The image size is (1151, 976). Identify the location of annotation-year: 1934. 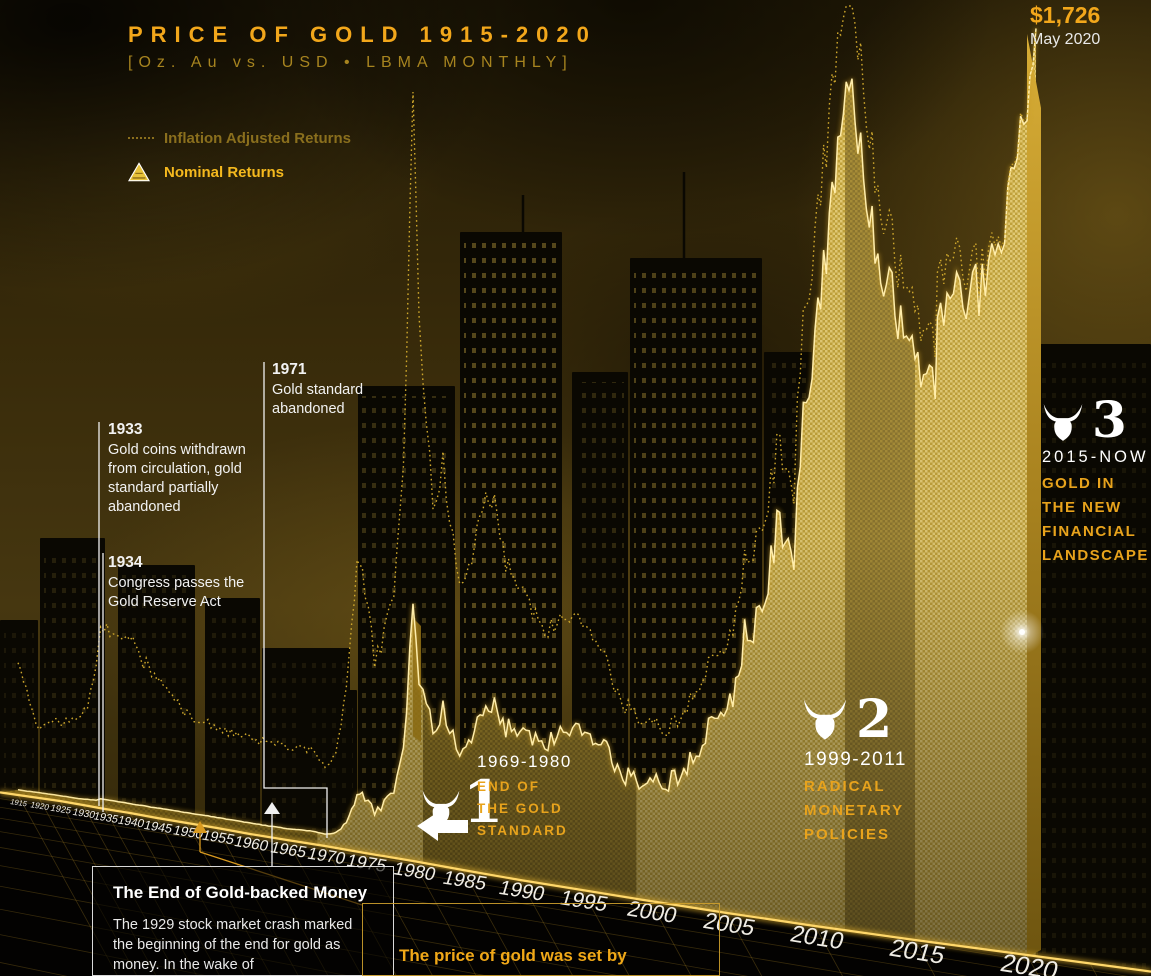
(125, 562).